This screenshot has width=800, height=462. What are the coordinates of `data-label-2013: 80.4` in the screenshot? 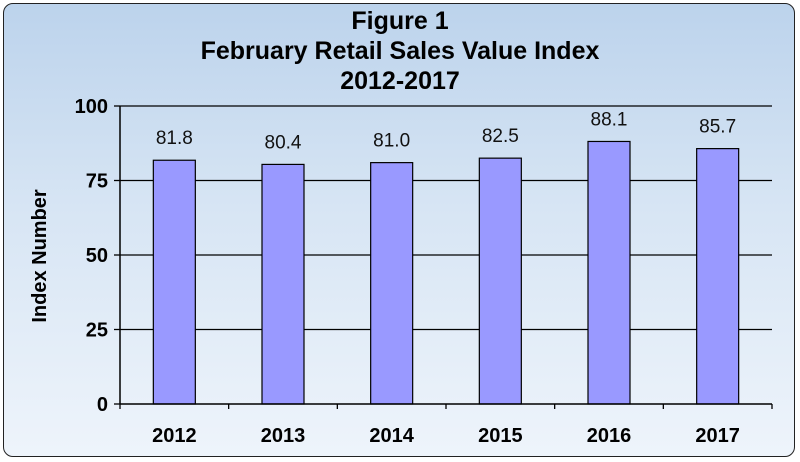 It's located at (283, 142).